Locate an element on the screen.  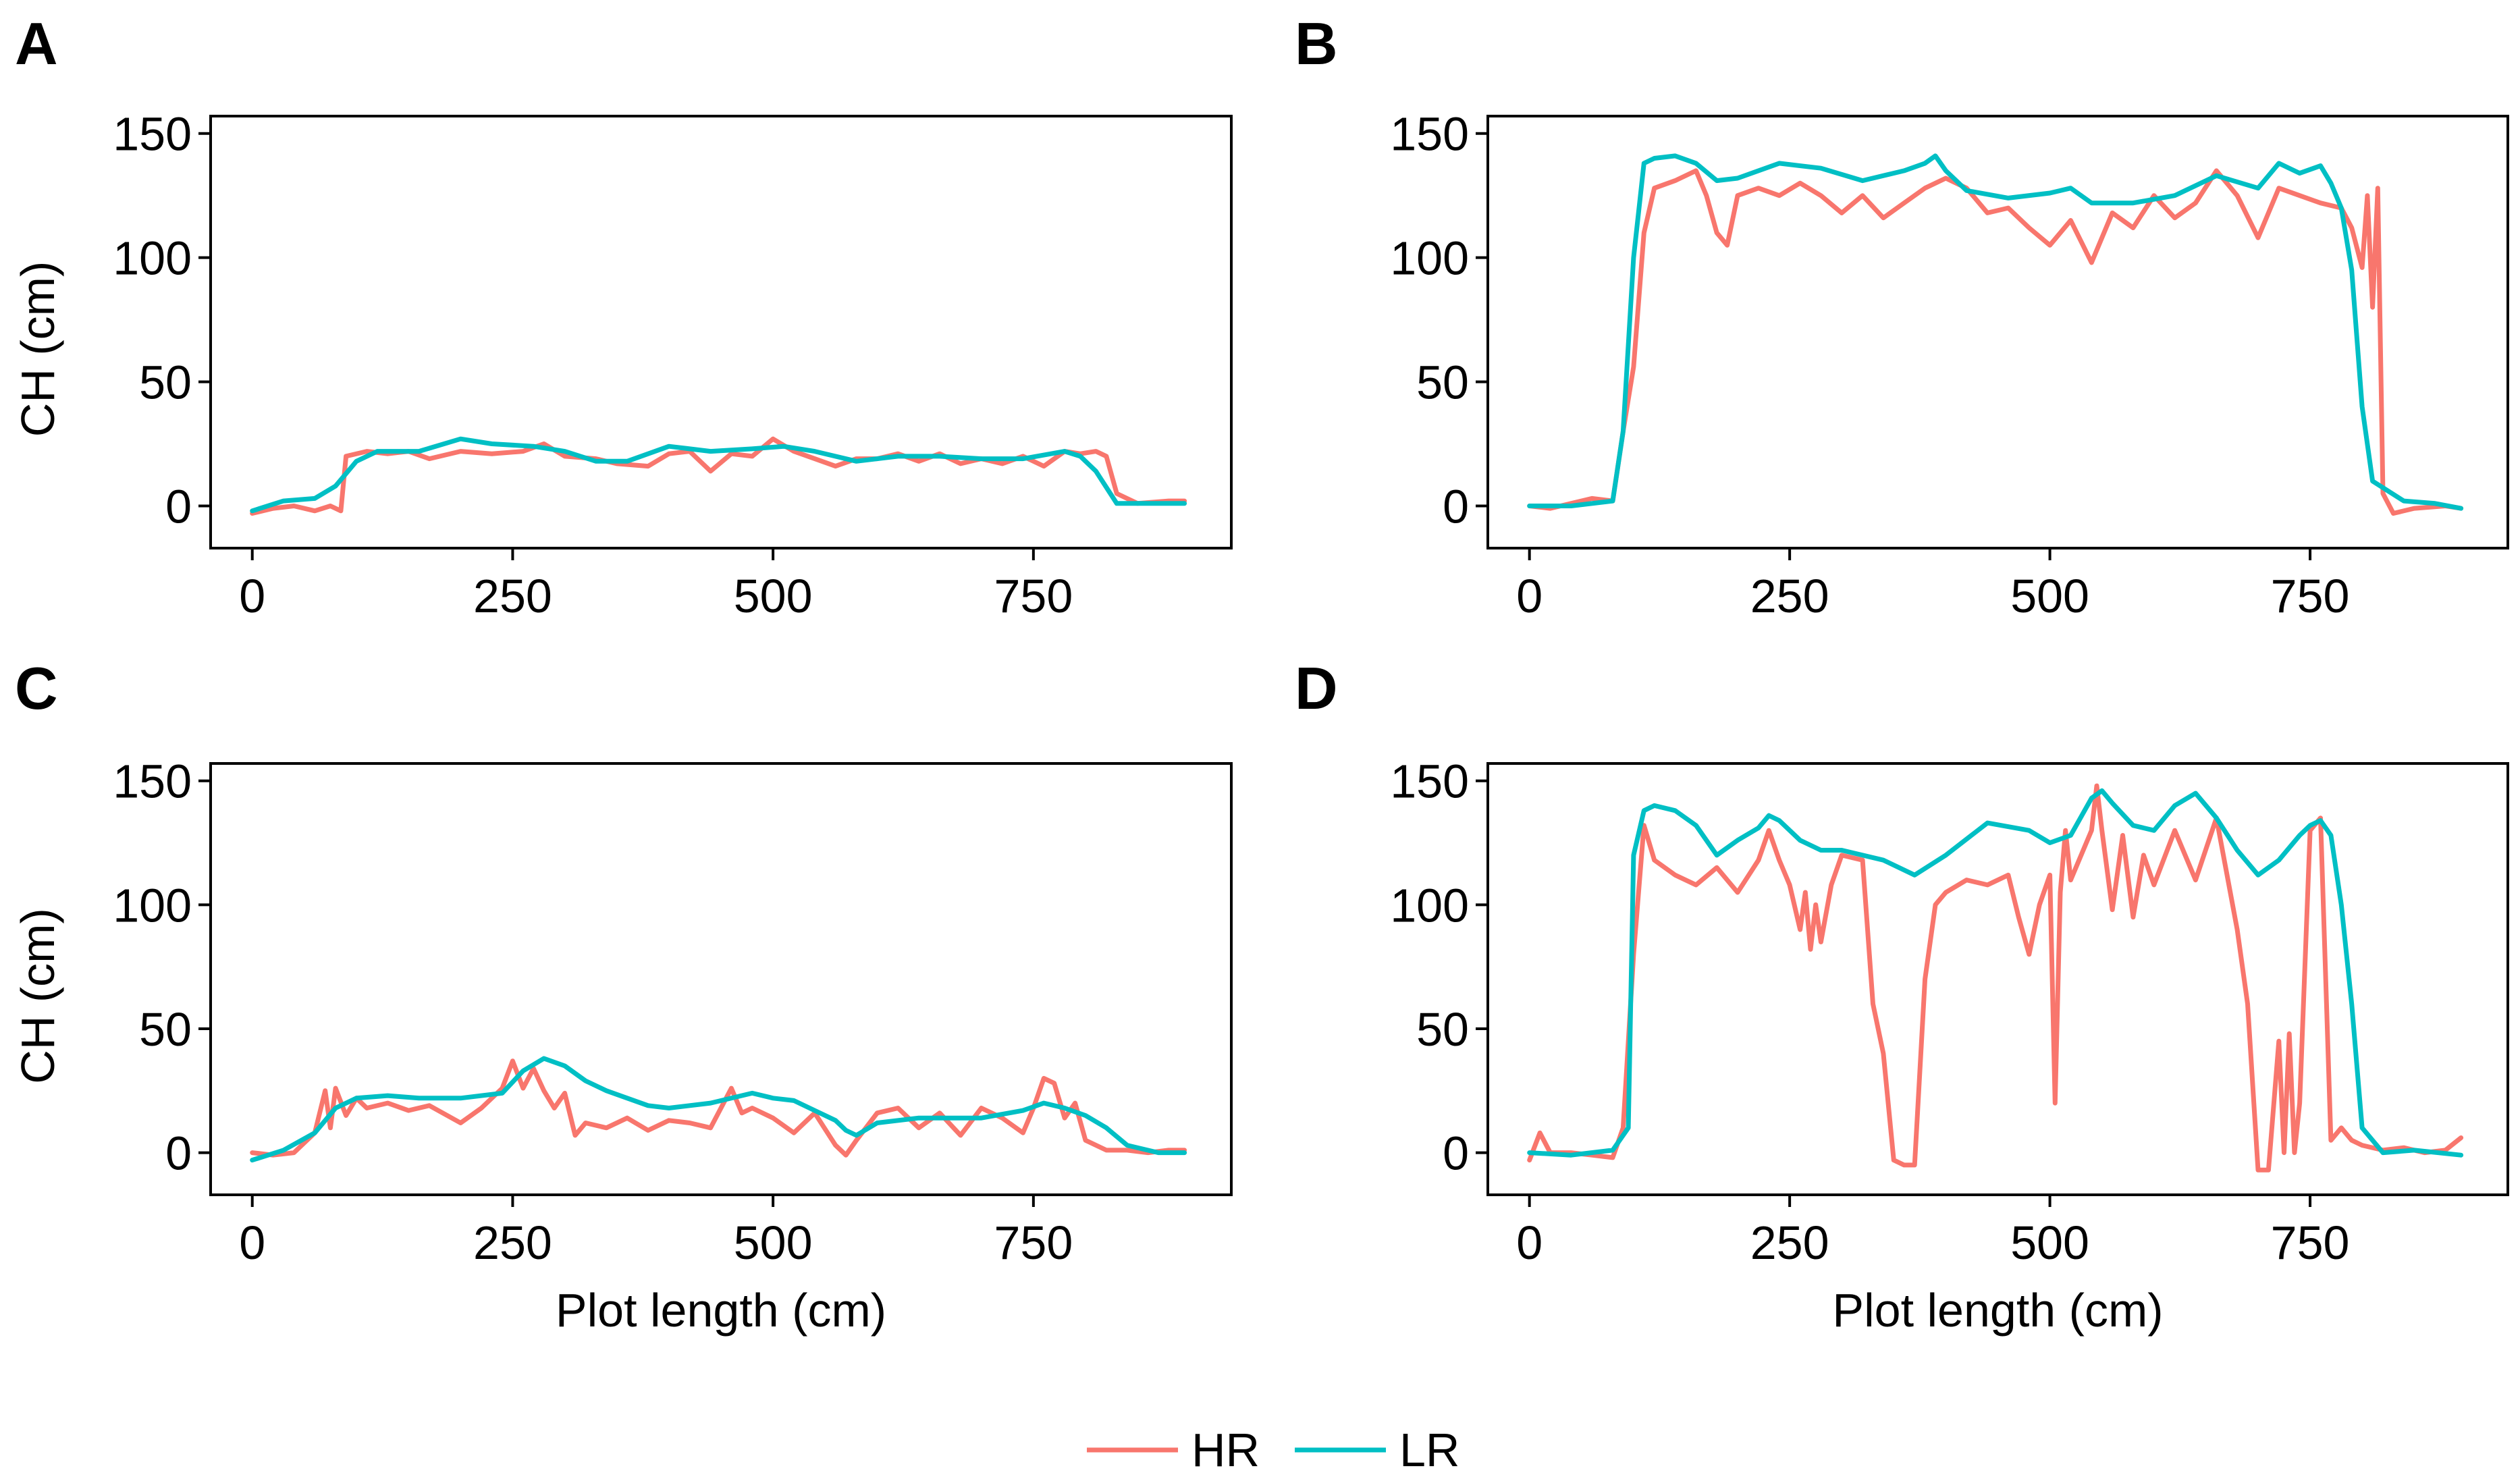
legend-label-hr: HR is located at coordinates (1225, 1450).